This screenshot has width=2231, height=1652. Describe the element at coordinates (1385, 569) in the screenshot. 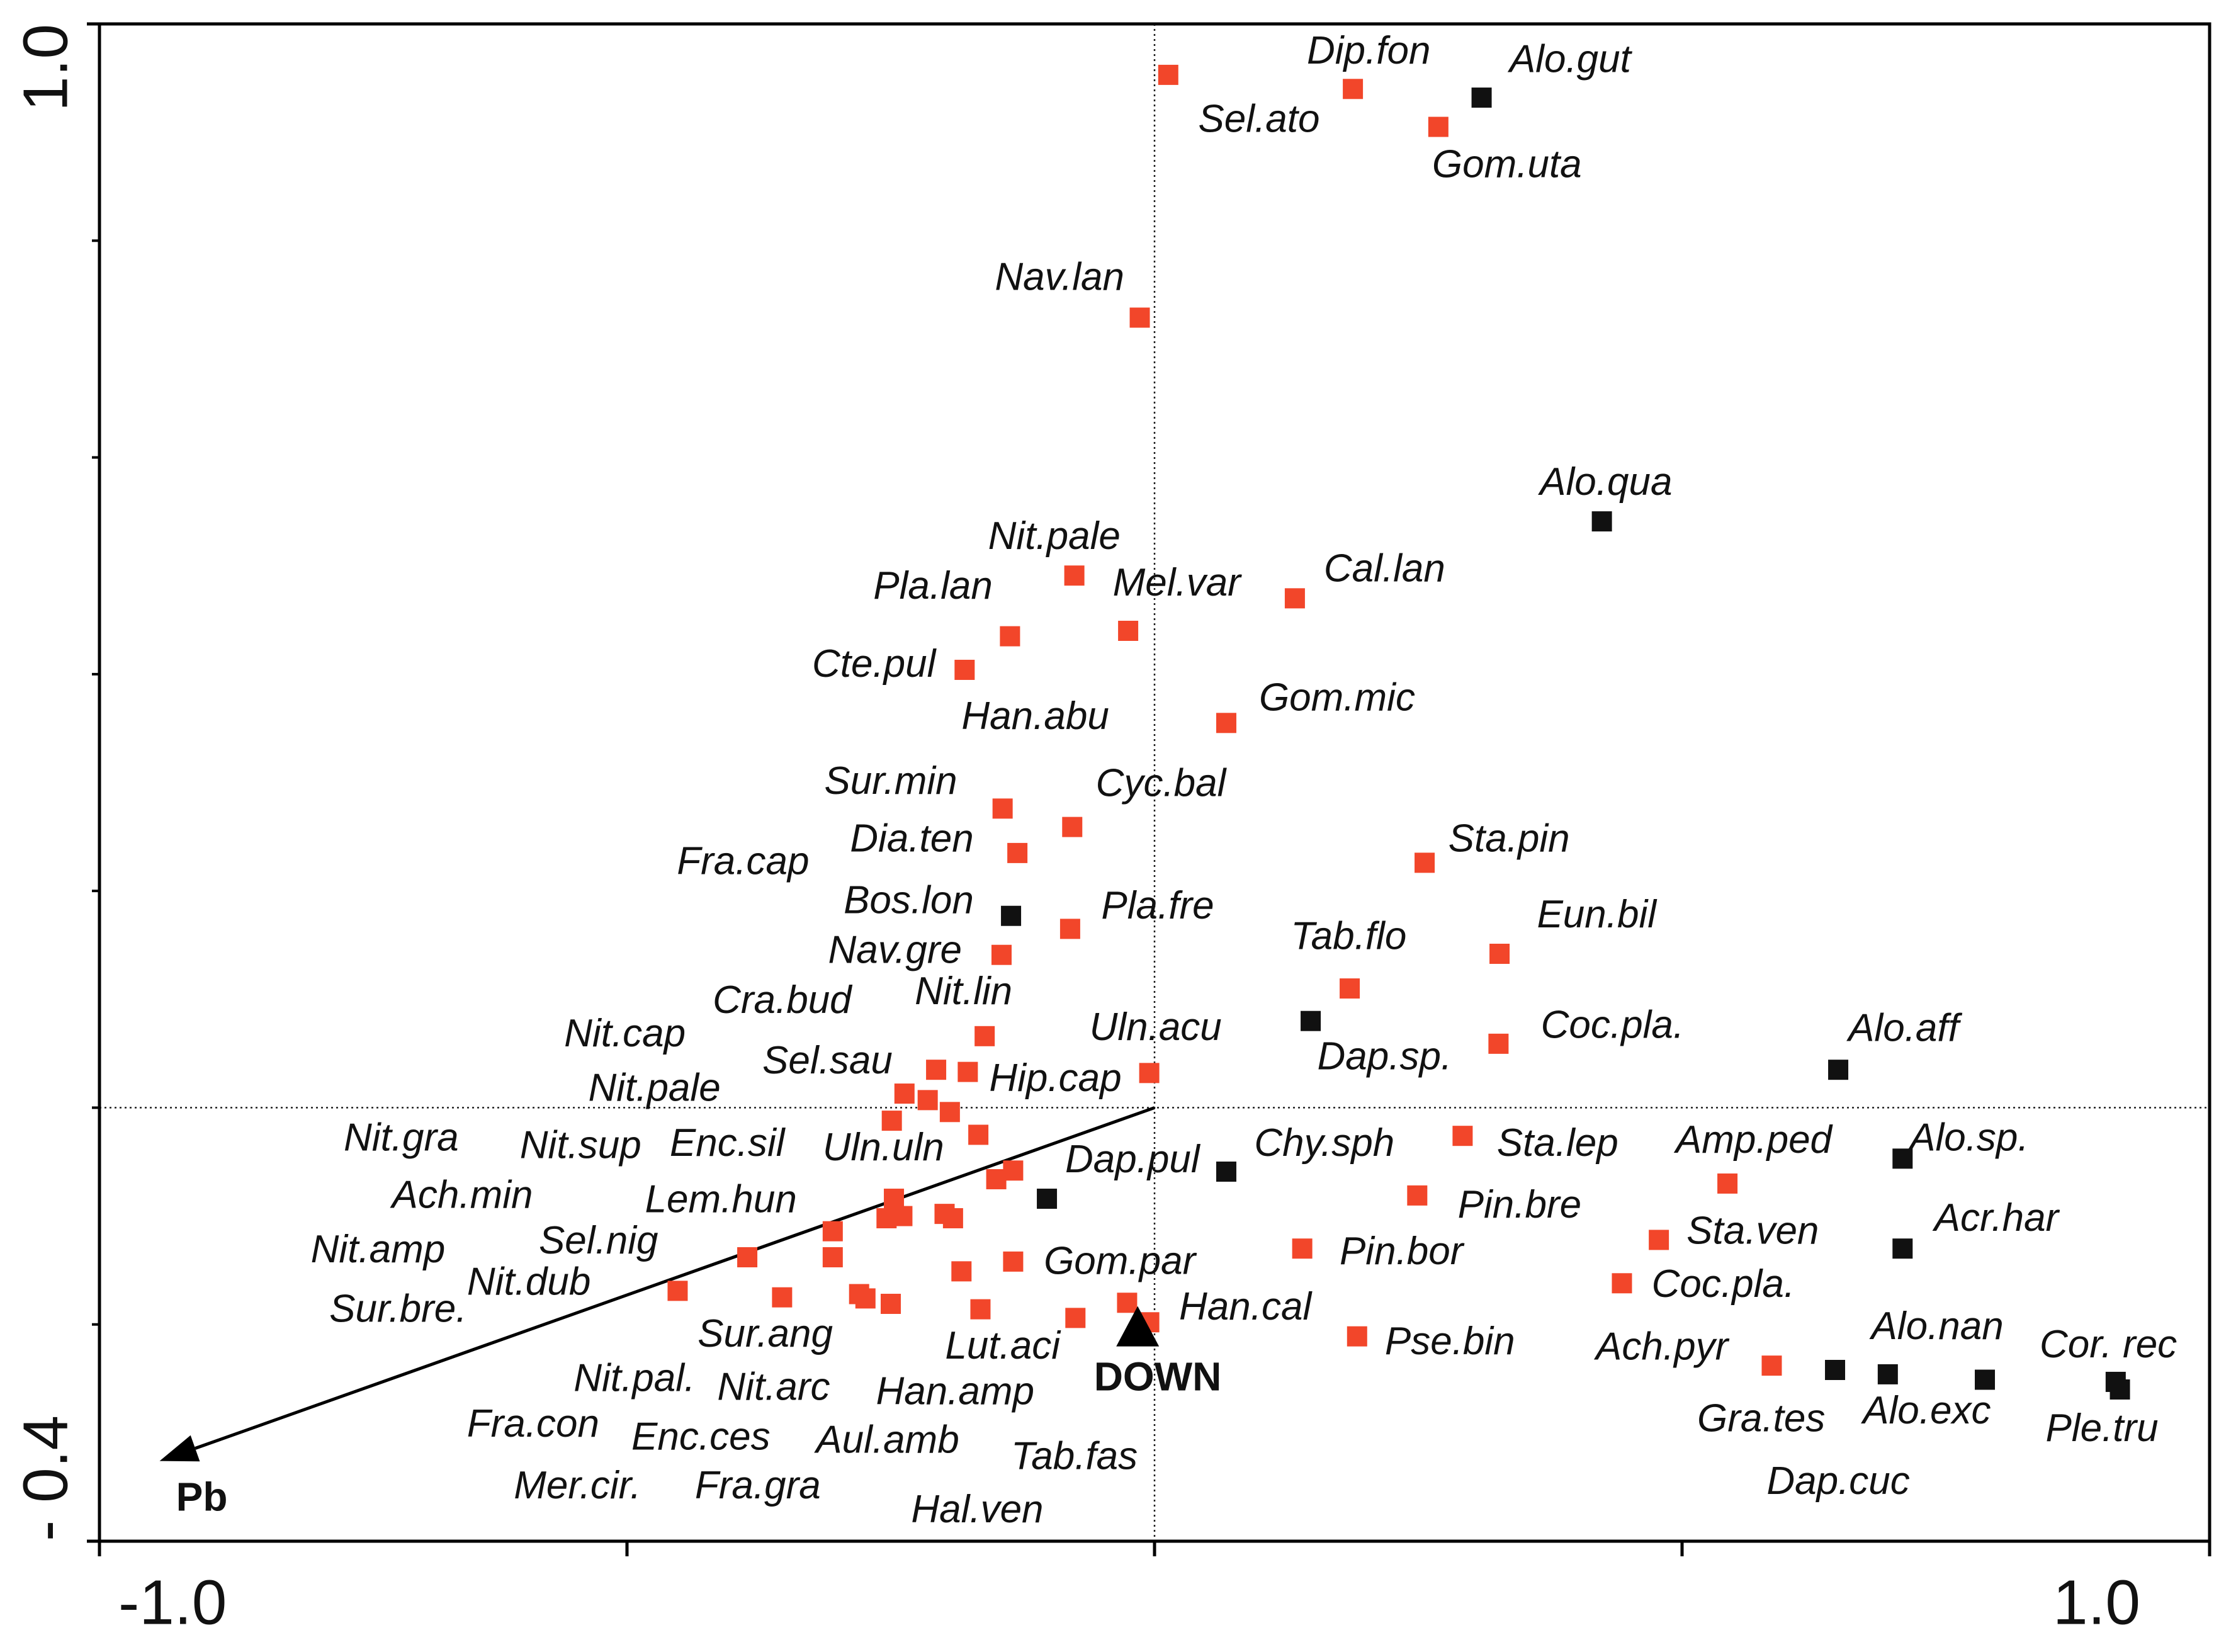

I see `species-label: Cal.lan` at that location.